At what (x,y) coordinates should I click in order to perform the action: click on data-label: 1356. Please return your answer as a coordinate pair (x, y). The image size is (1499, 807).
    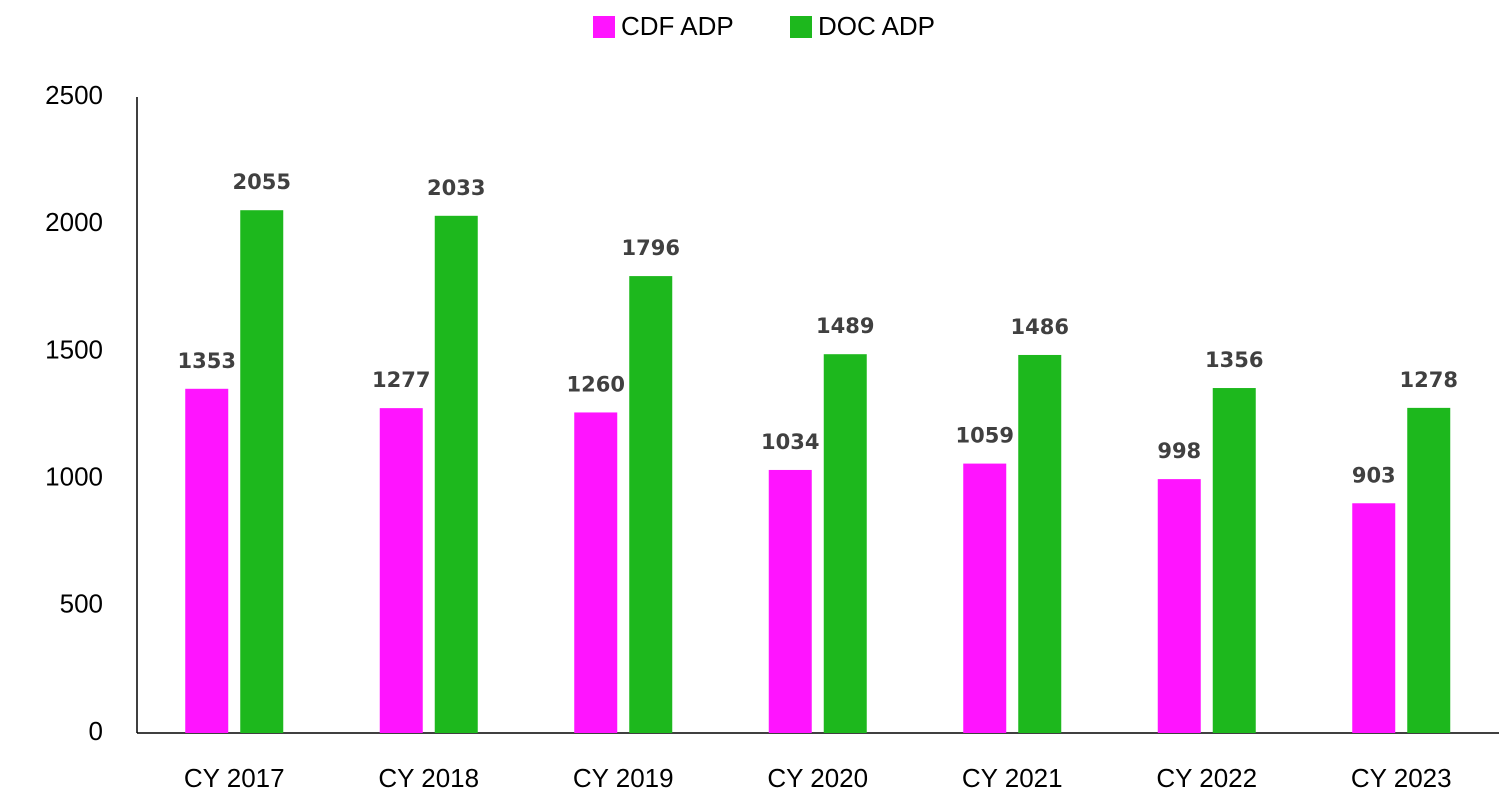
    Looking at the image, I should click on (1234, 360).